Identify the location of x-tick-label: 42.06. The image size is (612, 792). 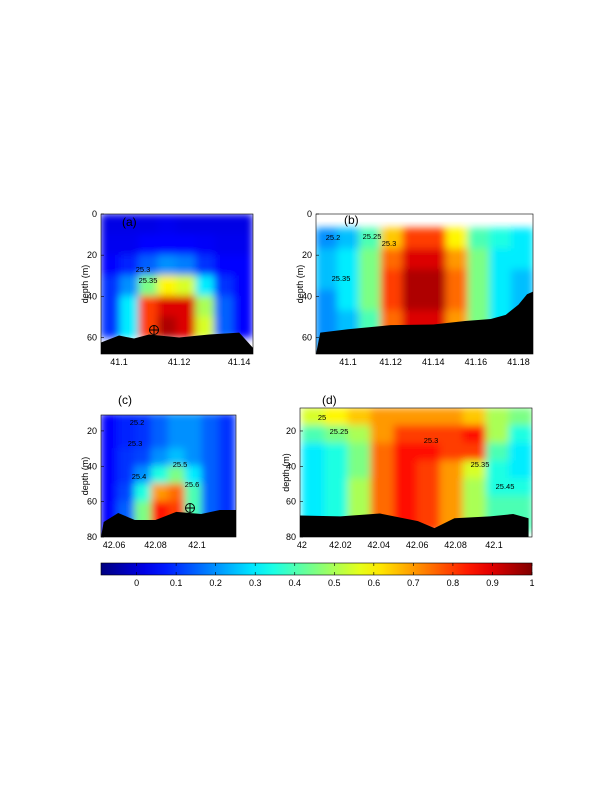
(417, 545).